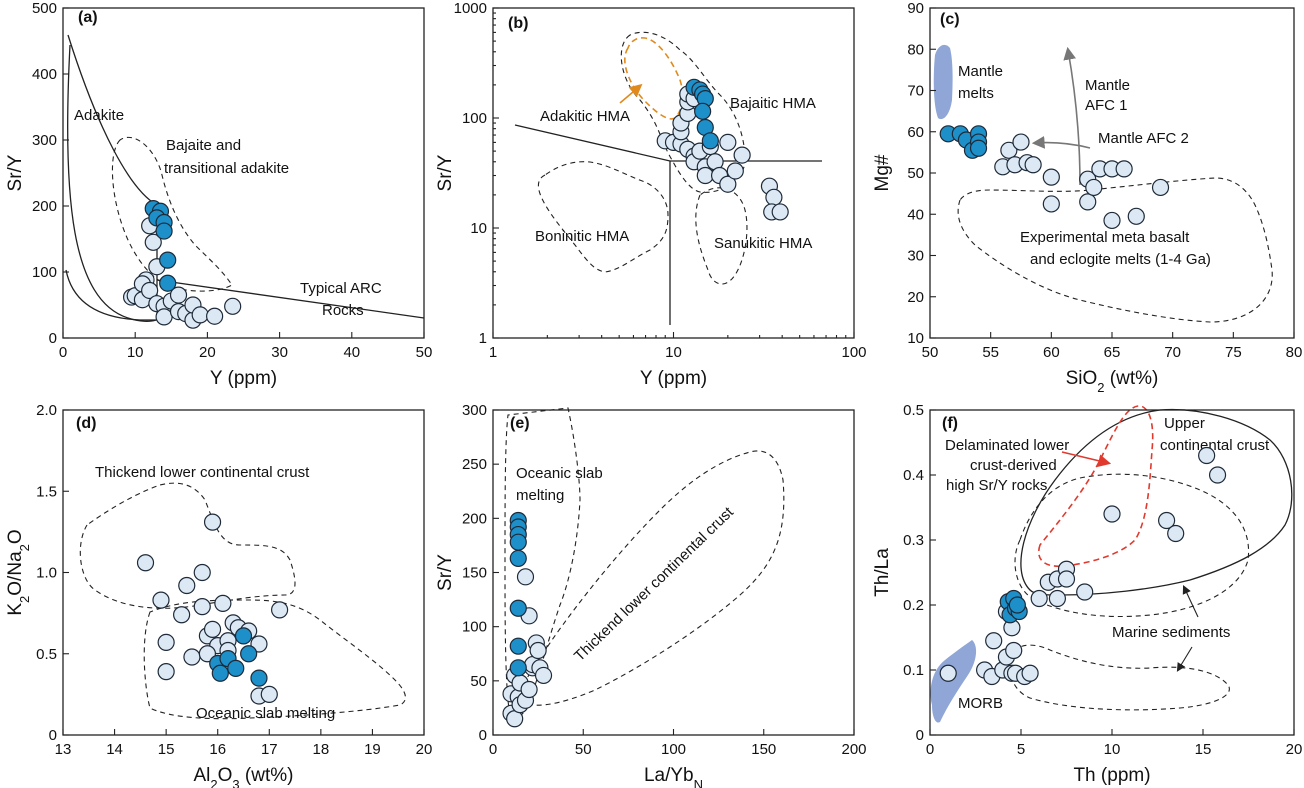  What do you see at coordinates (1096, 486) in the screenshot?
I see `delaminated-crust-field` at bounding box center [1096, 486].